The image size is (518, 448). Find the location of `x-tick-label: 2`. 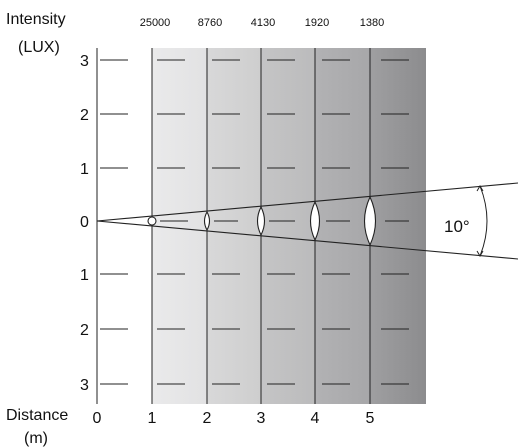

x-tick-label: 2 is located at coordinates (207, 418).